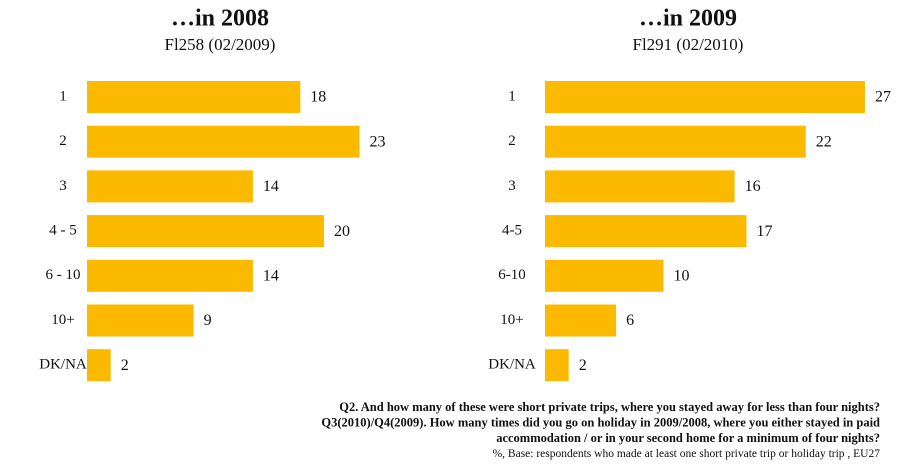  Describe the element at coordinates (512, 231) in the screenshot. I see `category-label: 4-5` at that location.